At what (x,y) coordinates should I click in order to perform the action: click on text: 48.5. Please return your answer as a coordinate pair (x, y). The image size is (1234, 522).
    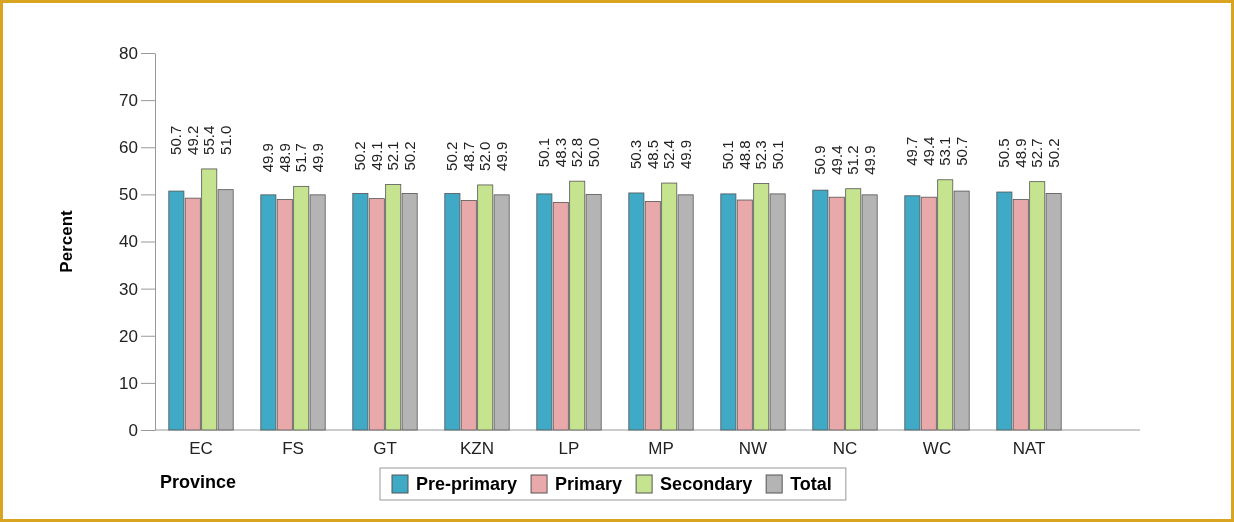
    Looking at the image, I should click on (652, 154).